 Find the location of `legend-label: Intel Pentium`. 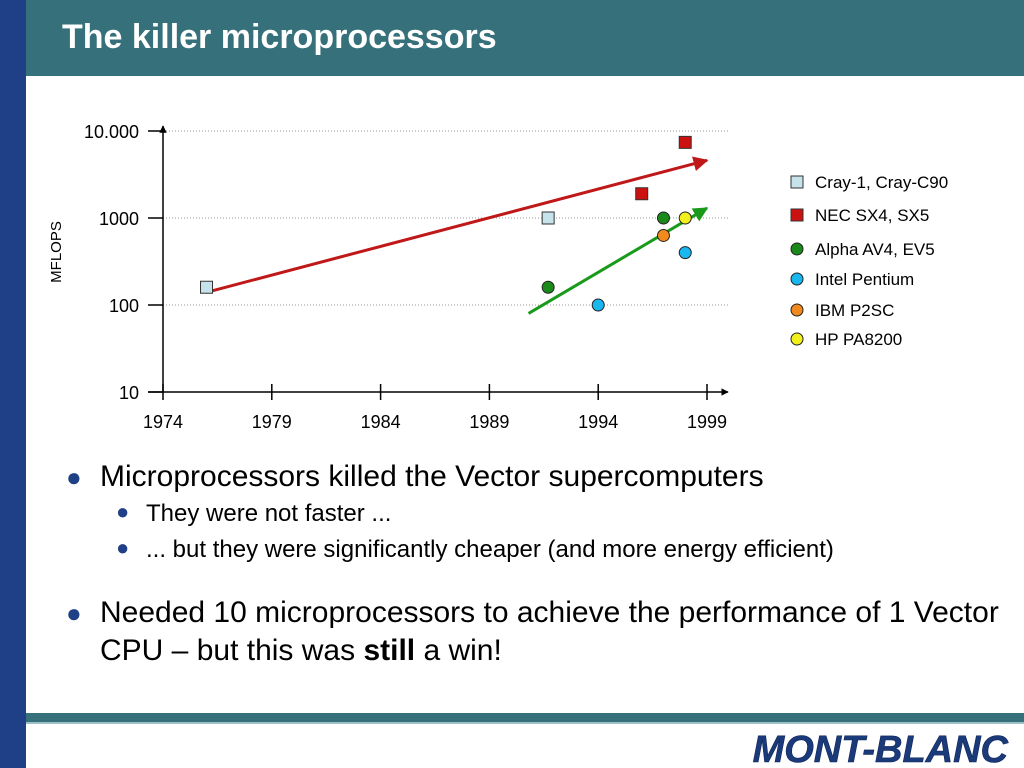

legend-label: Intel Pentium is located at coordinates (864, 279).